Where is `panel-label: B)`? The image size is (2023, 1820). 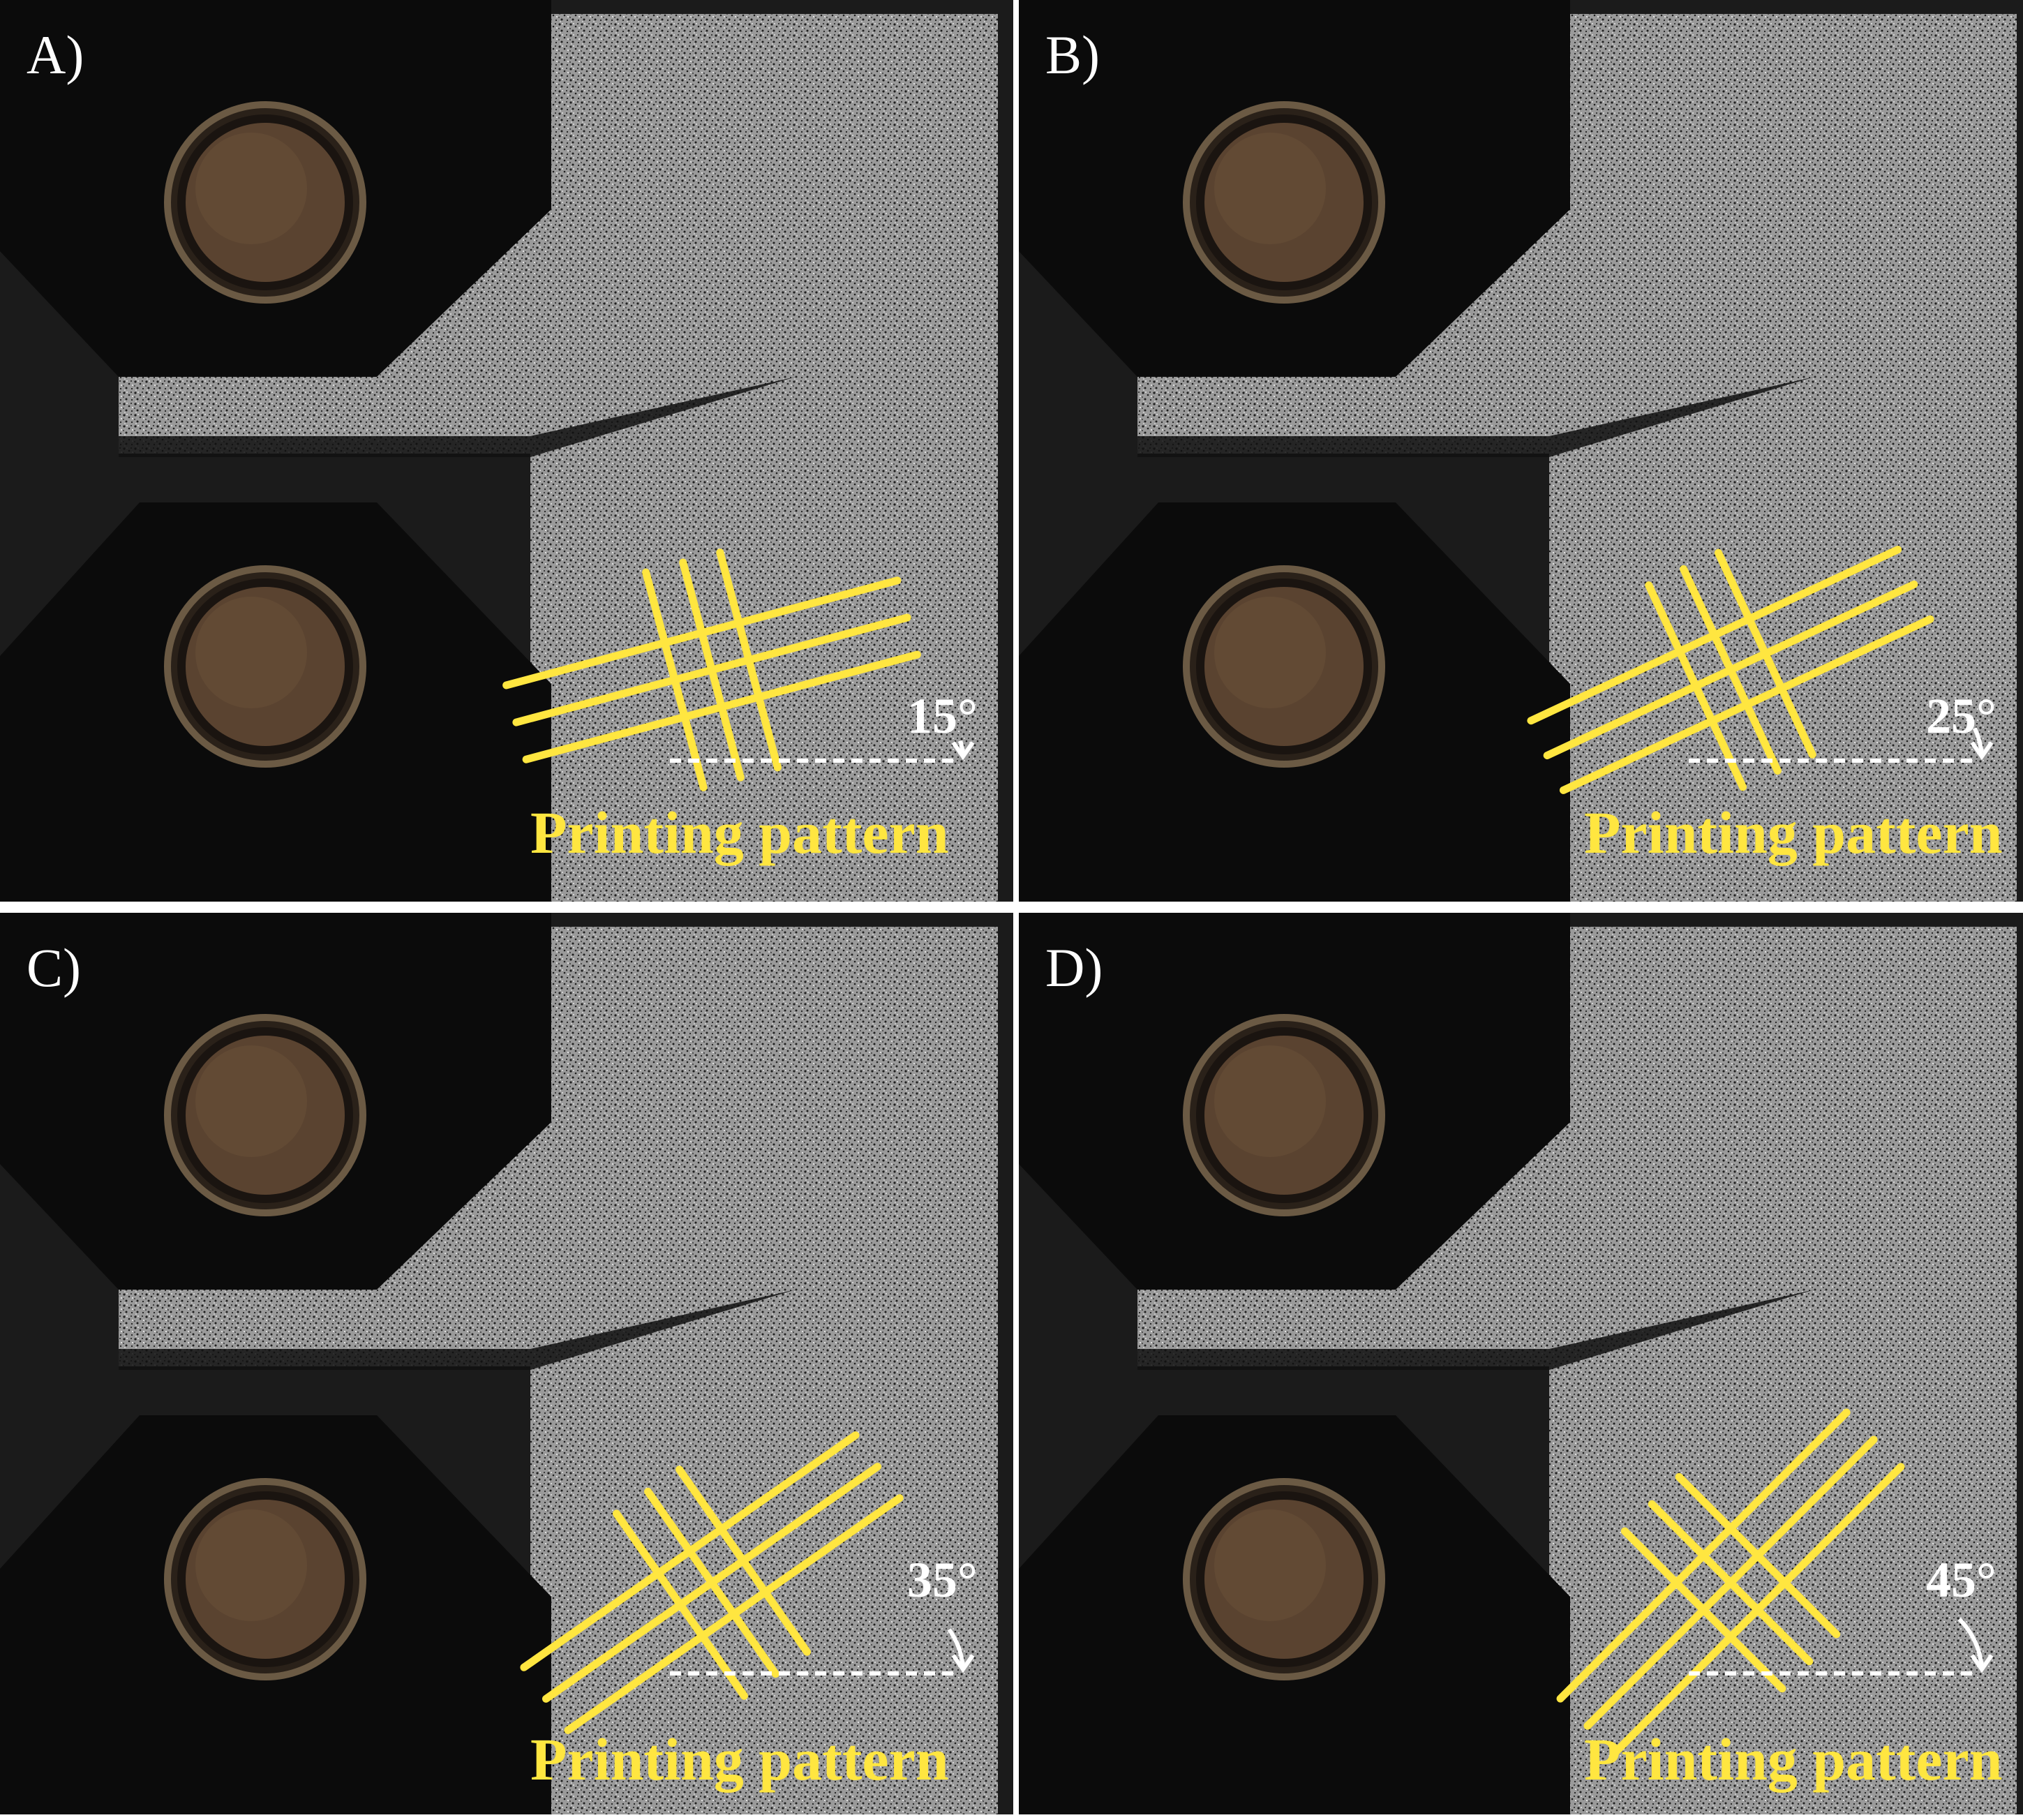 panel-label: B) is located at coordinates (1073, 54).